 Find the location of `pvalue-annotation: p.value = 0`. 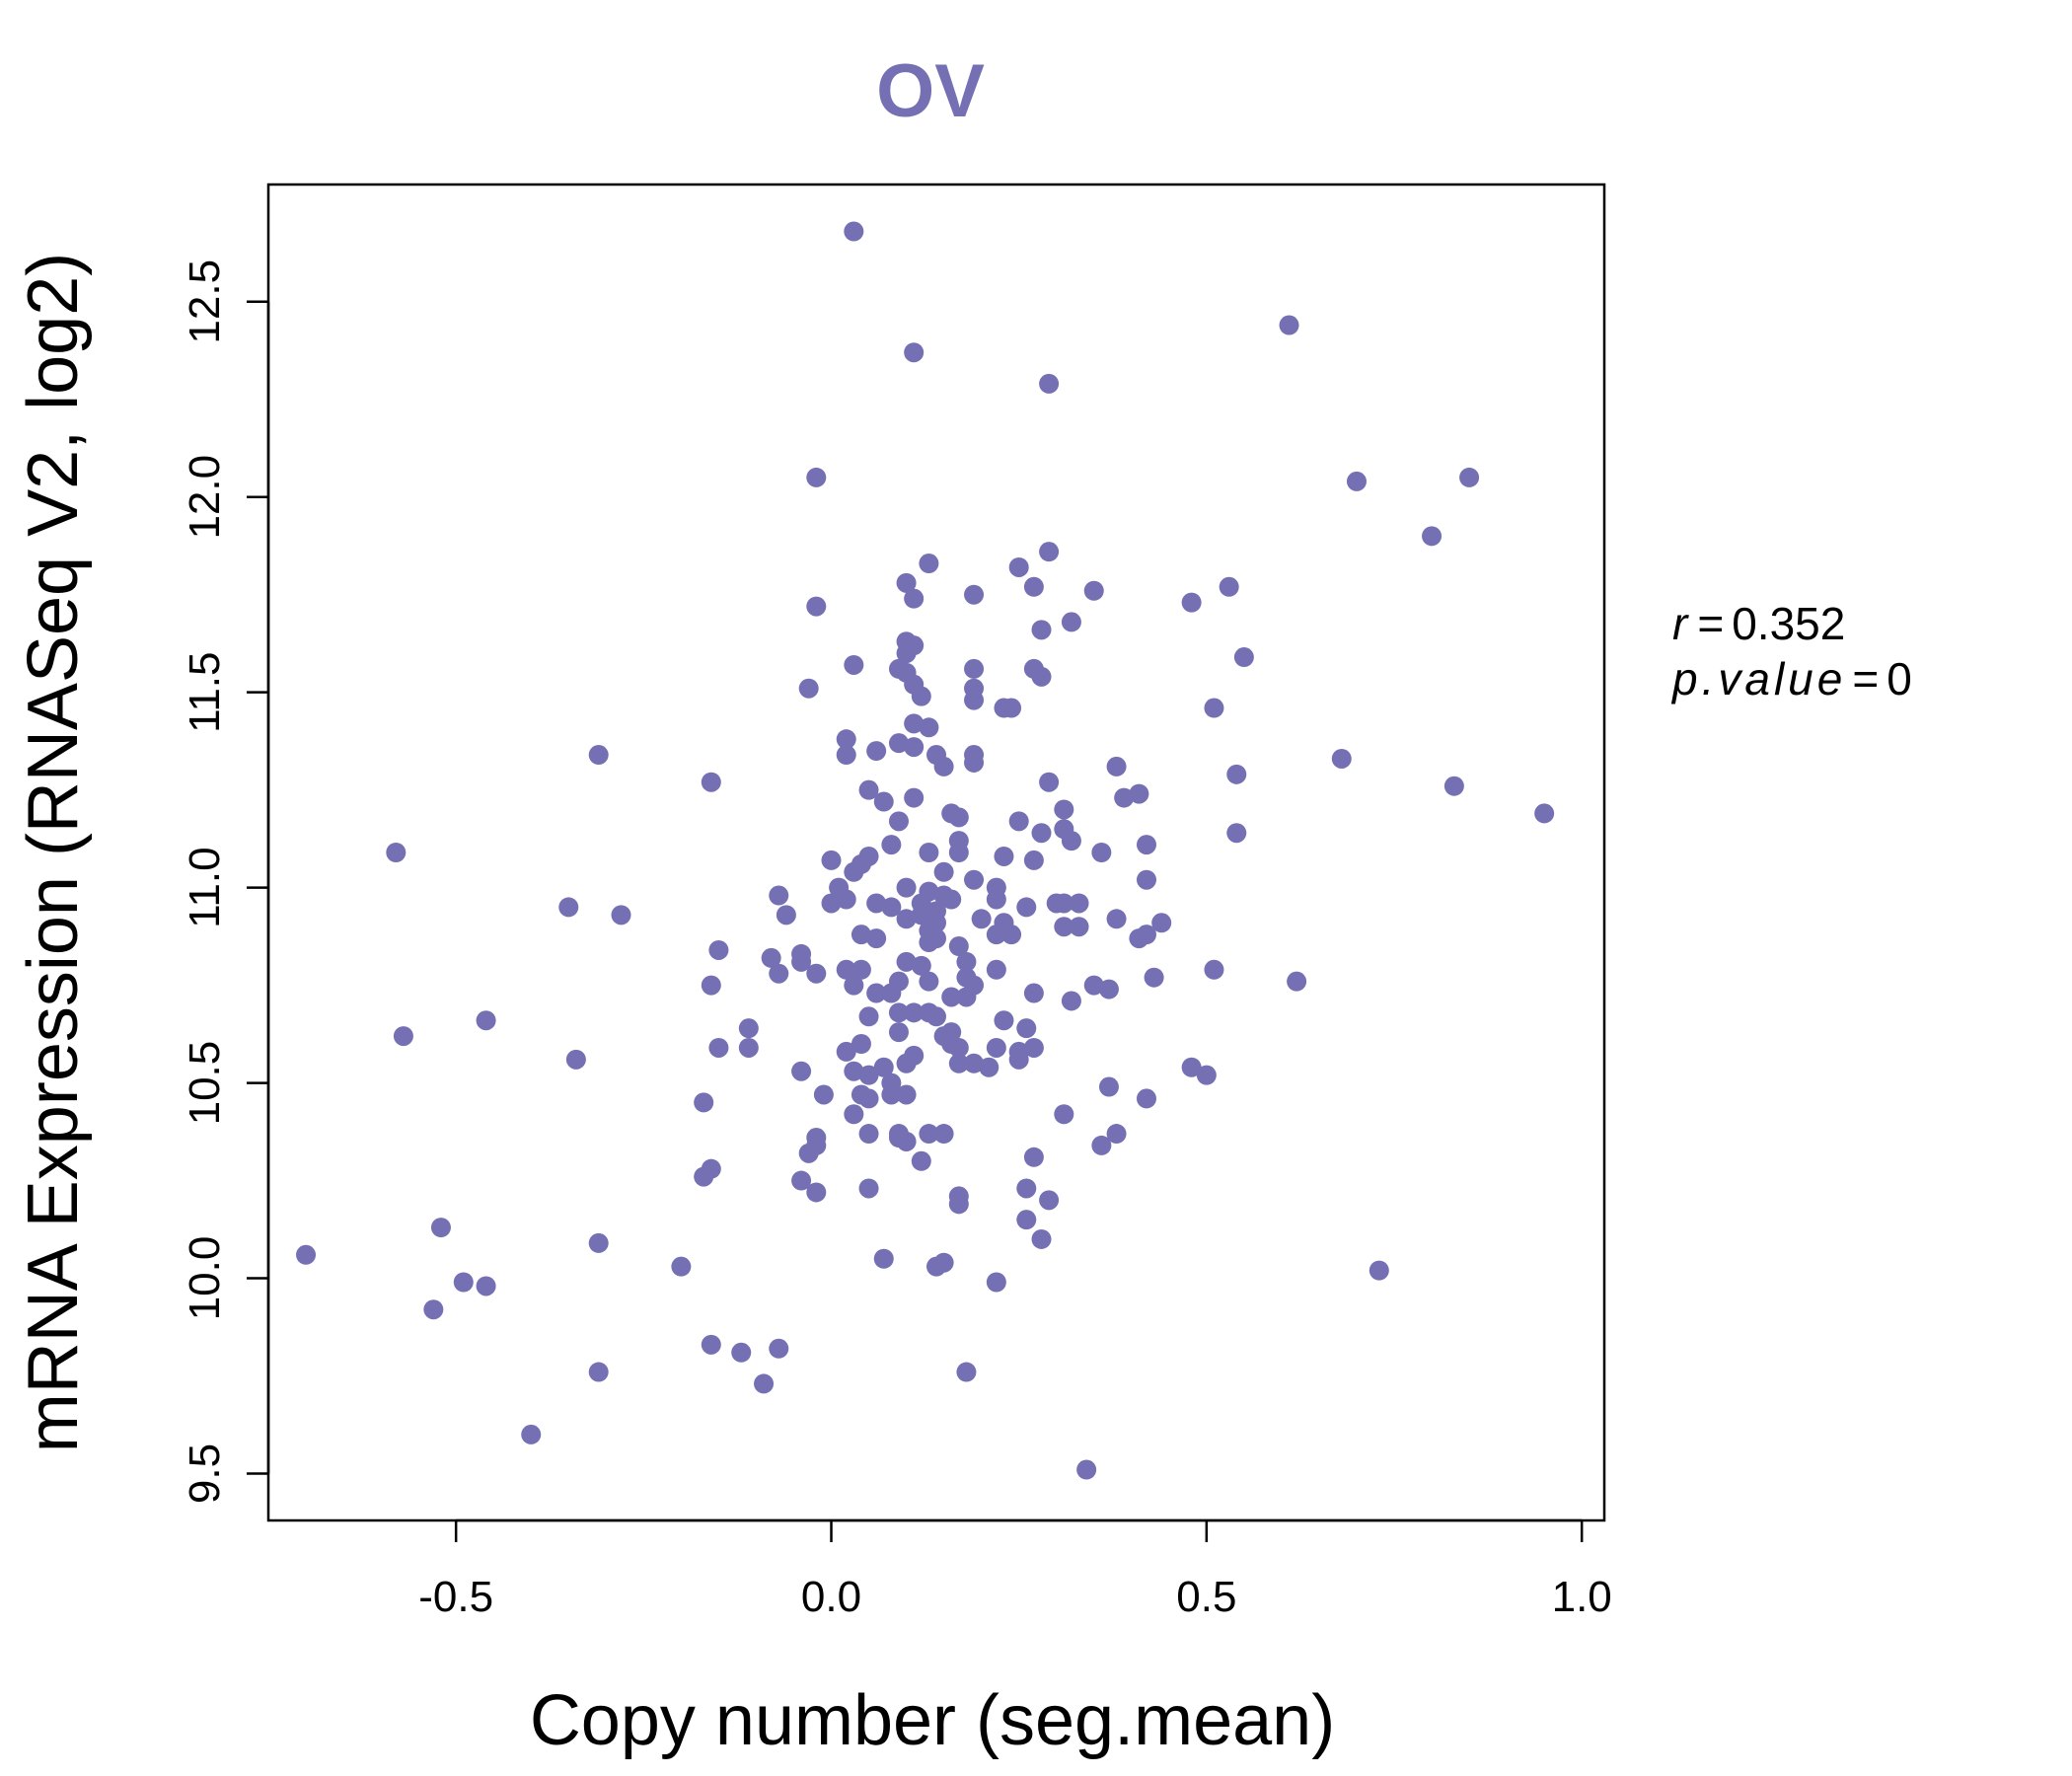

pvalue-annotation: p.value = 0 is located at coordinates (1791, 679).